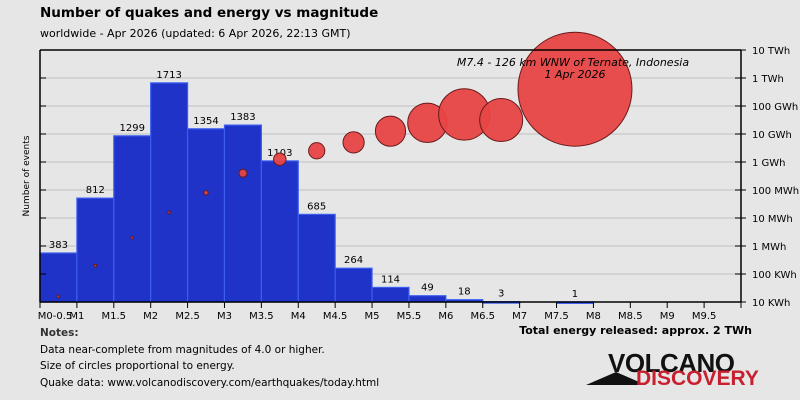 The width and height of the screenshot is (800, 400). I want to click on note-line: Size of circles proportional to energy., so click(137, 366).